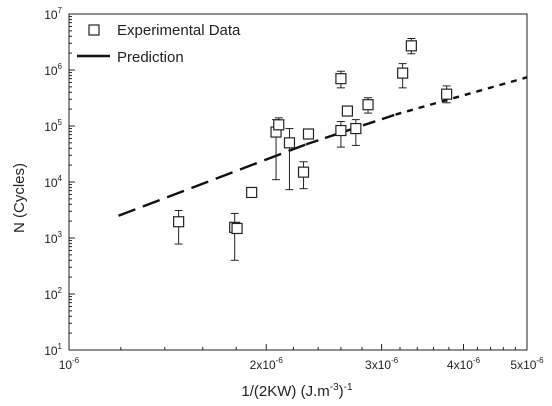 Image resolution: width=552 pixels, height=406 pixels. What do you see at coordinates (341, 391) in the screenshot?
I see `x-axis-label-tail: )` at bounding box center [341, 391].